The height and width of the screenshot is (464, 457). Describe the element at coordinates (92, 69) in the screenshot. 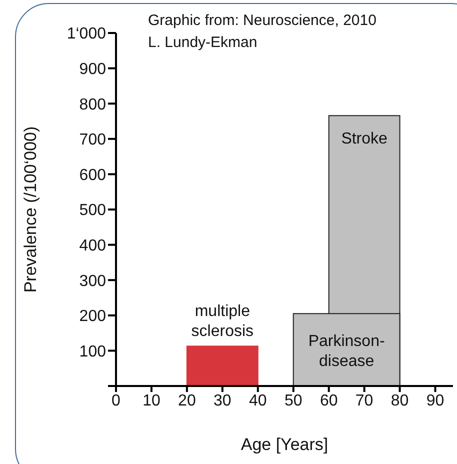

I see `y-tick-label: 900` at that location.